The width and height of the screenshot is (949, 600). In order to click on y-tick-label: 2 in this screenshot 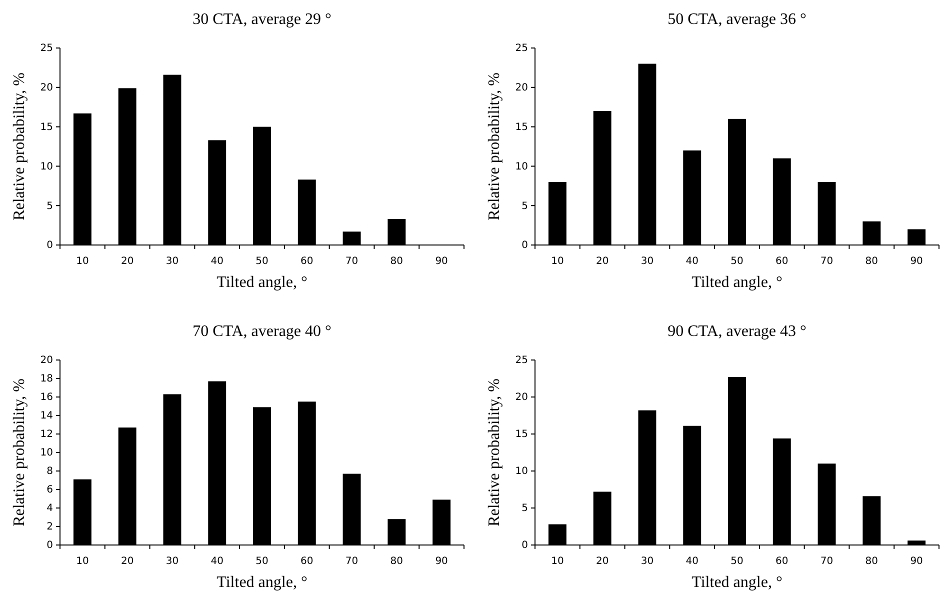, I will do `click(49, 527)`.